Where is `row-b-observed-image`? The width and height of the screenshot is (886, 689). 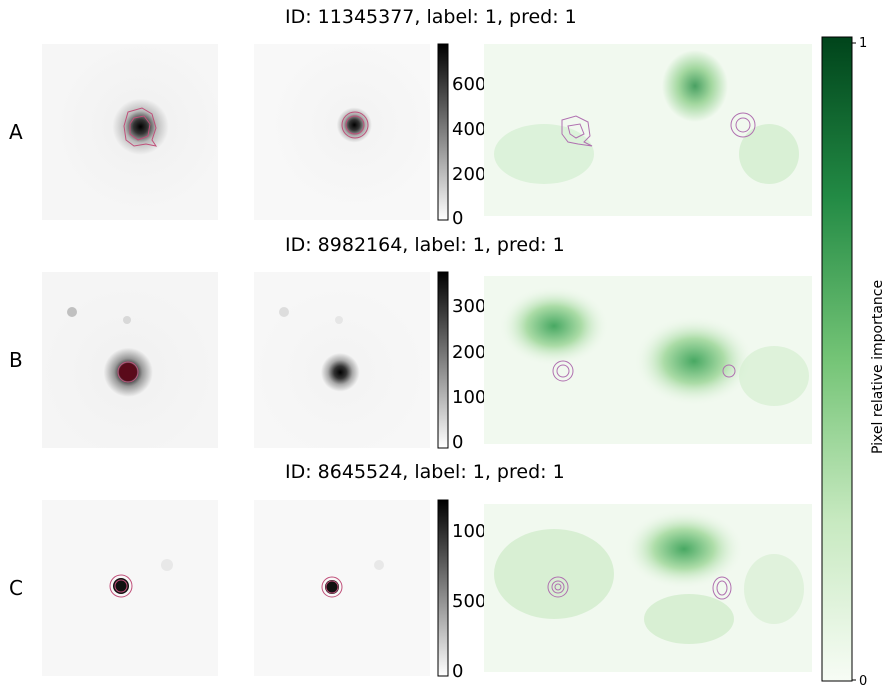
row-b-observed-image is located at coordinates (130, 360).